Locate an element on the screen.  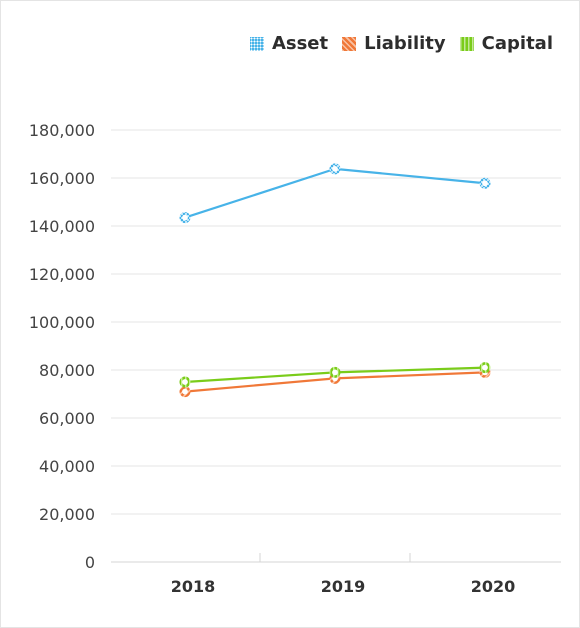
y-tick-label: 180,000 is located at coordinates (62, 130).